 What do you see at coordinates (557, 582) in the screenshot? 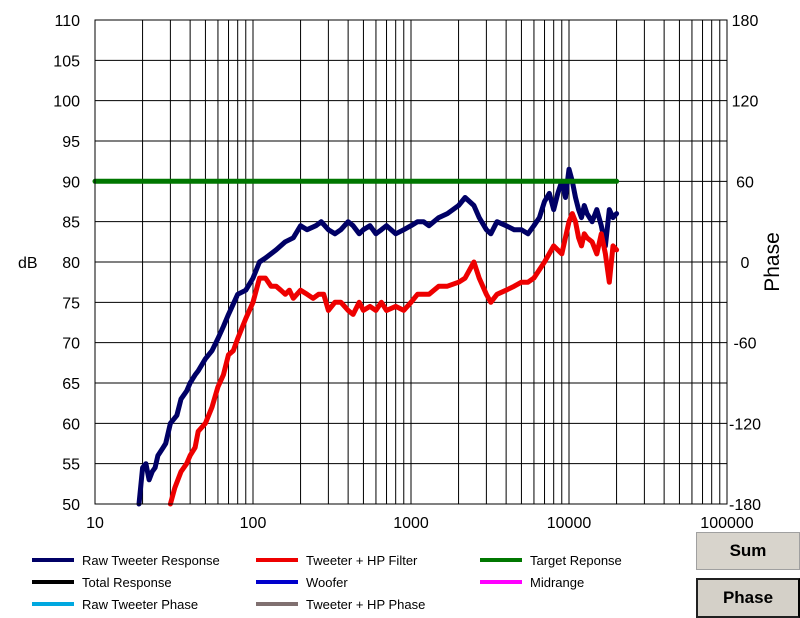
I see `legend-label: Midrange` at bounding box center [557, 582].